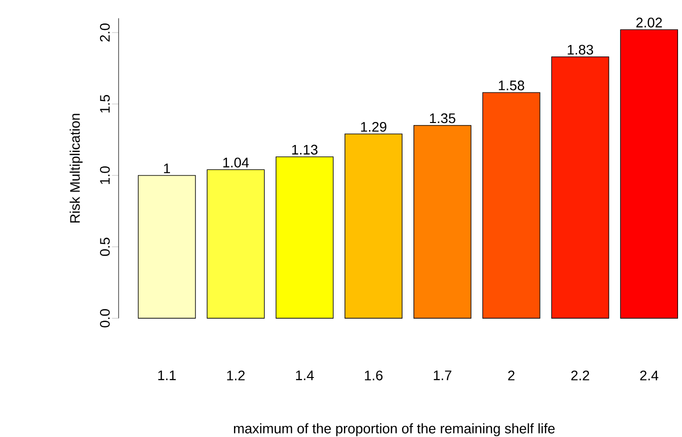 This screenshot has width=682, height=437. I want to click on x-tick-label: 2, so click(511, 375).